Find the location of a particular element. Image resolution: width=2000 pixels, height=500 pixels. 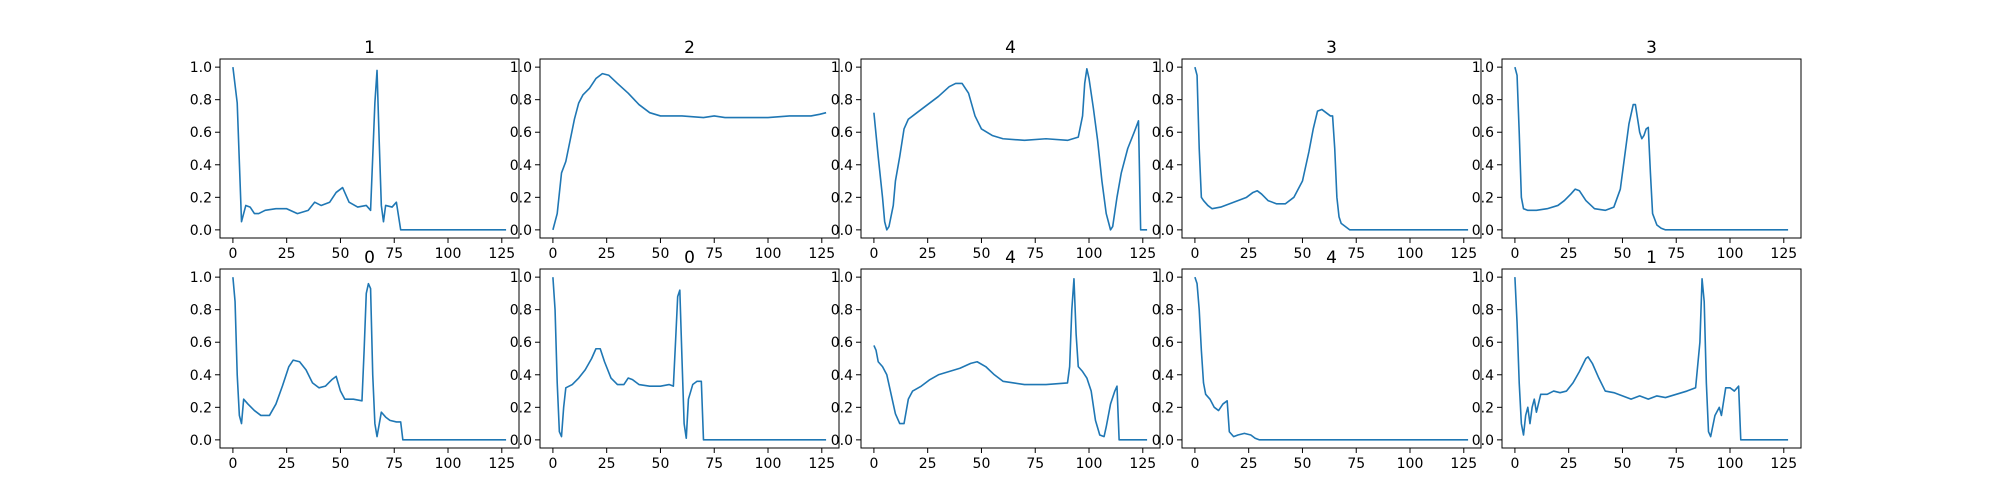

subplot-5: 0 25 50 75 100 125 0.0 0.2 0.4 0.6 0.8 1.0 3 is located at coordinates (1637, 150).